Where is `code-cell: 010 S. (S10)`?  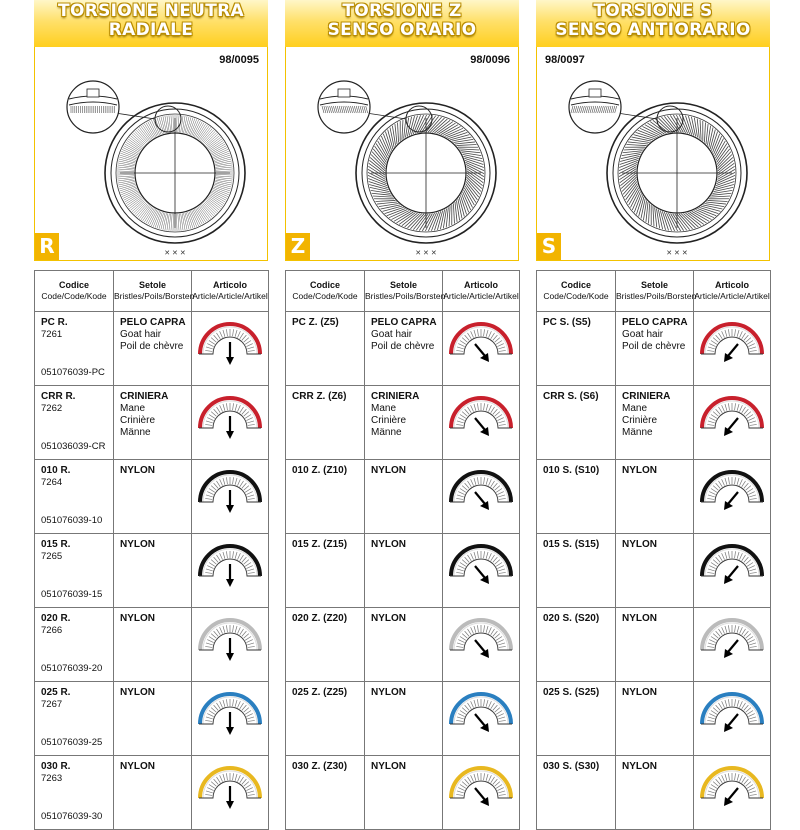 code-cell: 010 S. (S10) is located at coordinates (576, 497).